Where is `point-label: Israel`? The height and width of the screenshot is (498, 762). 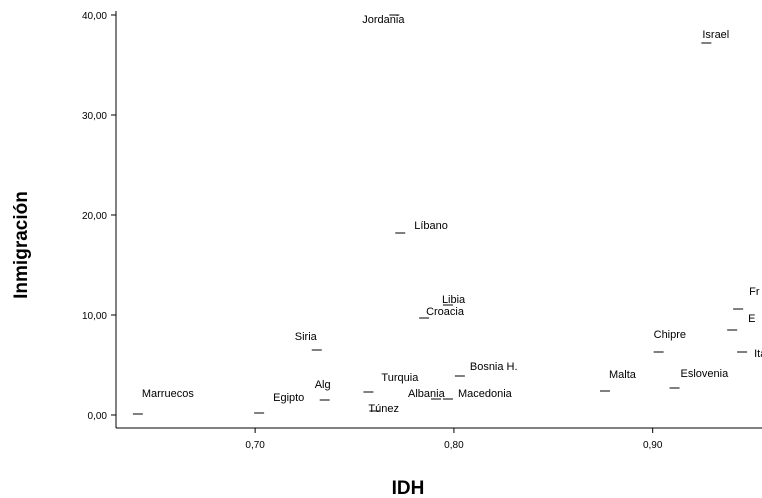 point-label: Israel is located at coordinates (715, 35).